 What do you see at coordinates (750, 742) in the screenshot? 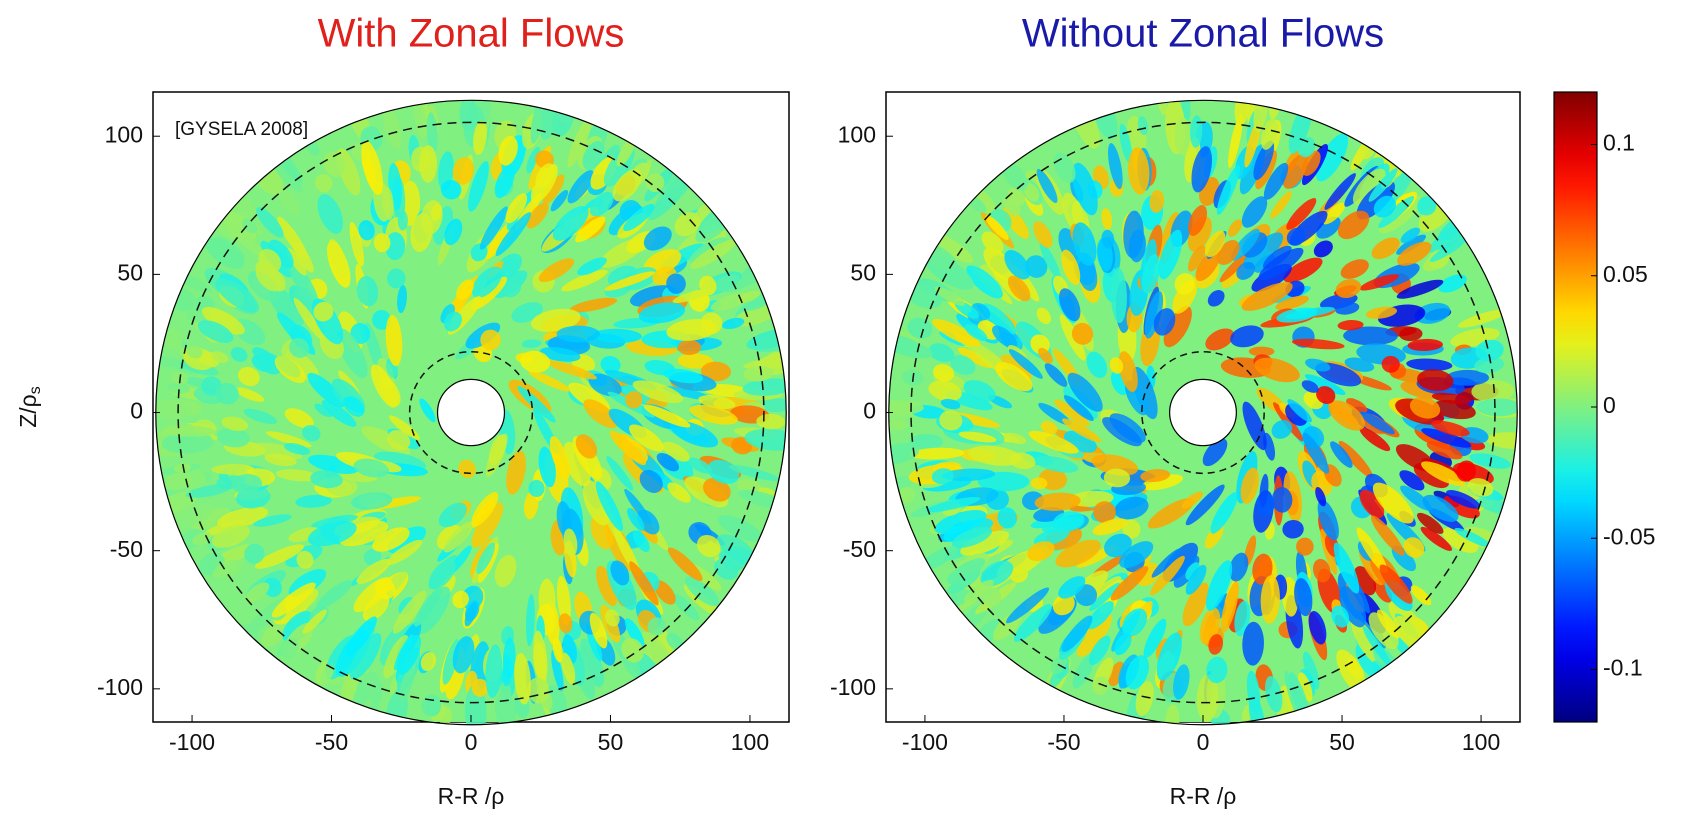
I see `x-tick-label: 100` at bounding box center [750, 742].